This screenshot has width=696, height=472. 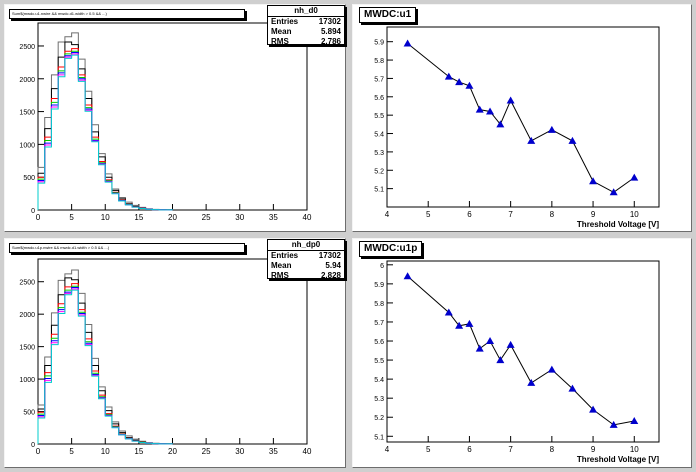 What do you see at coordinates (27, 47) in the screenshot?
I see `y-tick-label: 2500` at bounding box center [27, 47].